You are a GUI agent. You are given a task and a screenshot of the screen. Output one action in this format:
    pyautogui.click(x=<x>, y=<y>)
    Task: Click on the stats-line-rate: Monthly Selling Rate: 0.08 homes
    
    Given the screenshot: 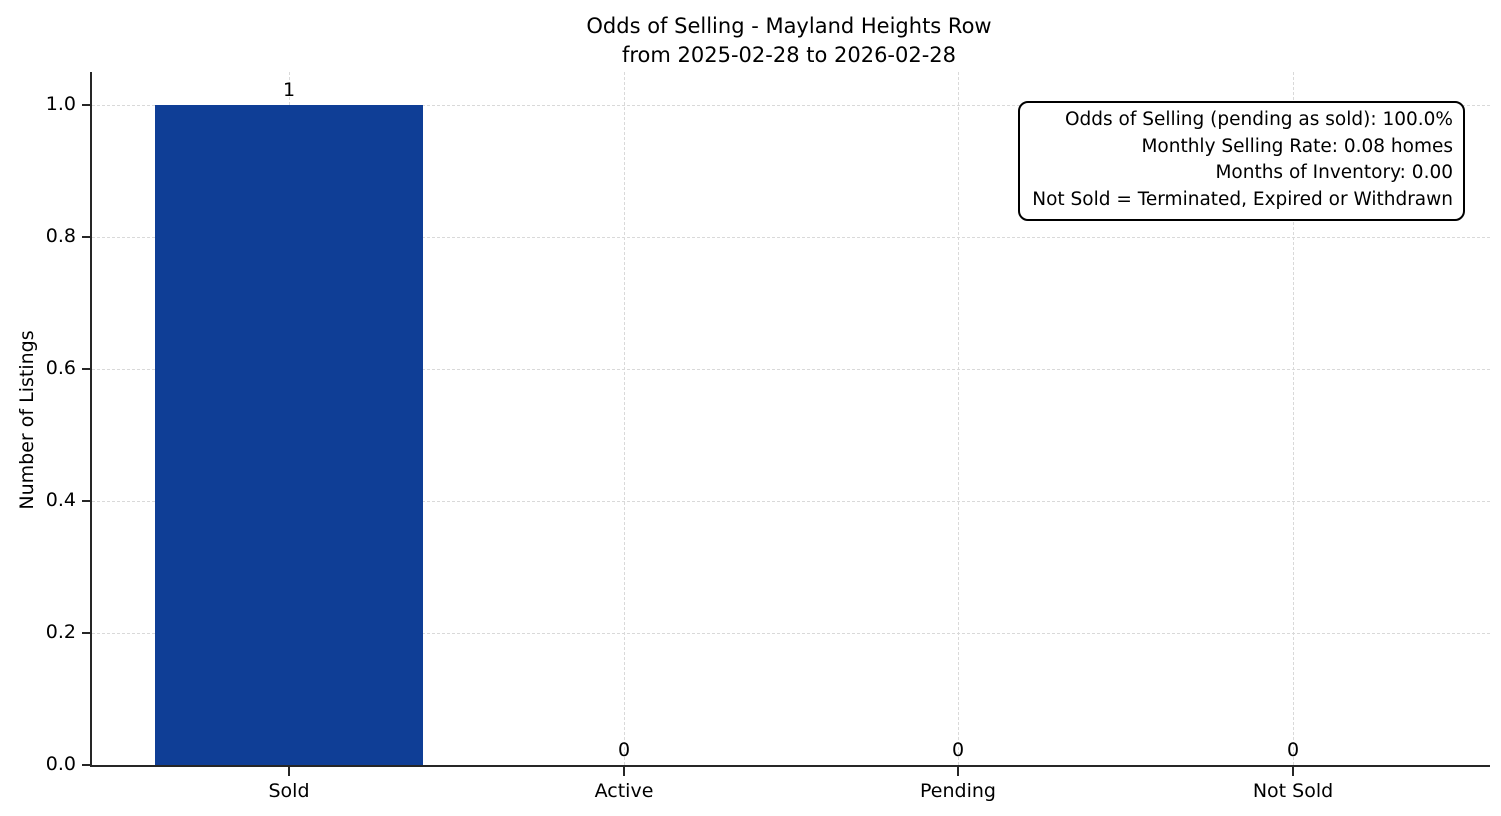 What is the action you would take?
    pyautogui.click(x=1297, y=146)
    